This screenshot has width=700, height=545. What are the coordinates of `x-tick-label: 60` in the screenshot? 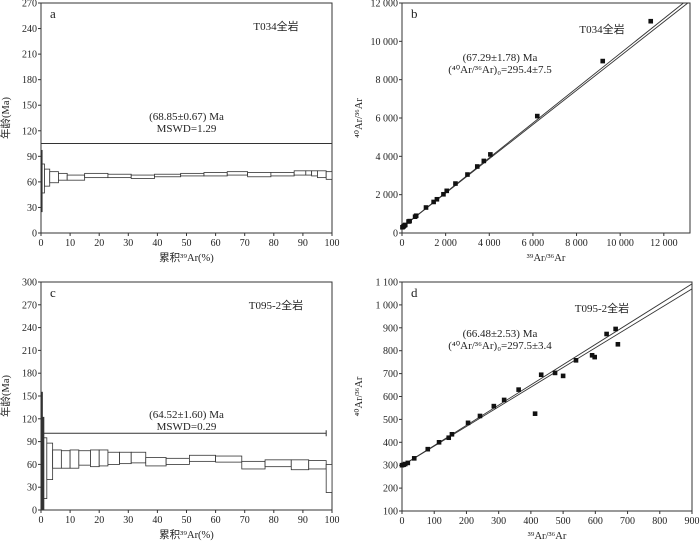 It's located at (216, 520).